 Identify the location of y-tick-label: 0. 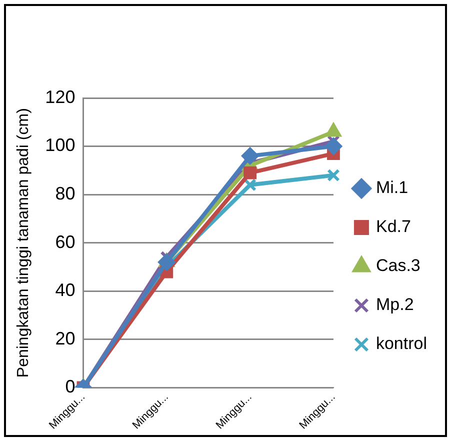
(70, 386).